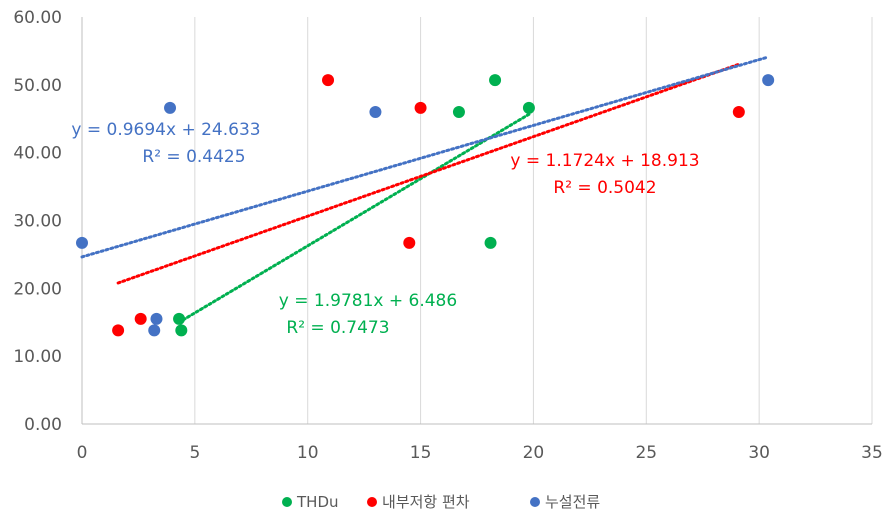  I want to click on legend-label: 내부저항 편차, so click(426, 502).